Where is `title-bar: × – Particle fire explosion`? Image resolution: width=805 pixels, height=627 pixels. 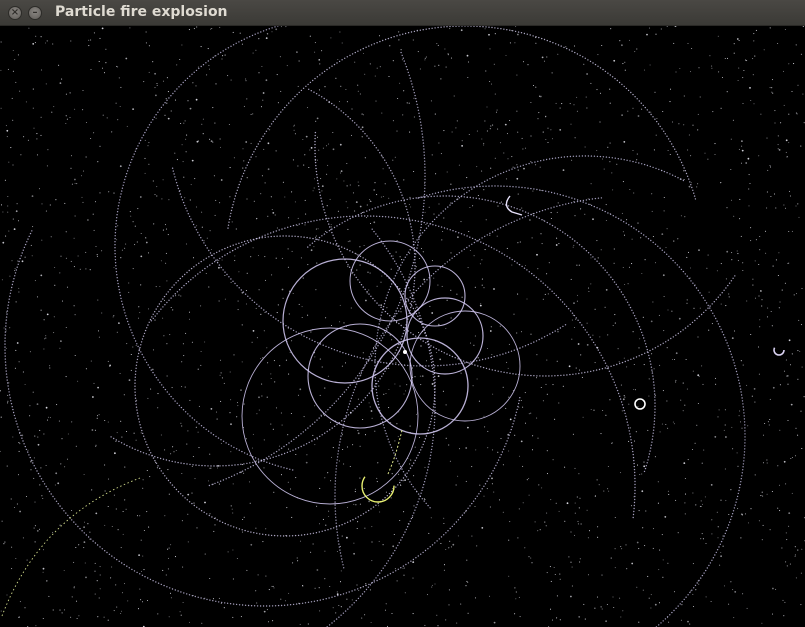 title-bar: × – Particle fire explosion is located at coordinates (402, 13).